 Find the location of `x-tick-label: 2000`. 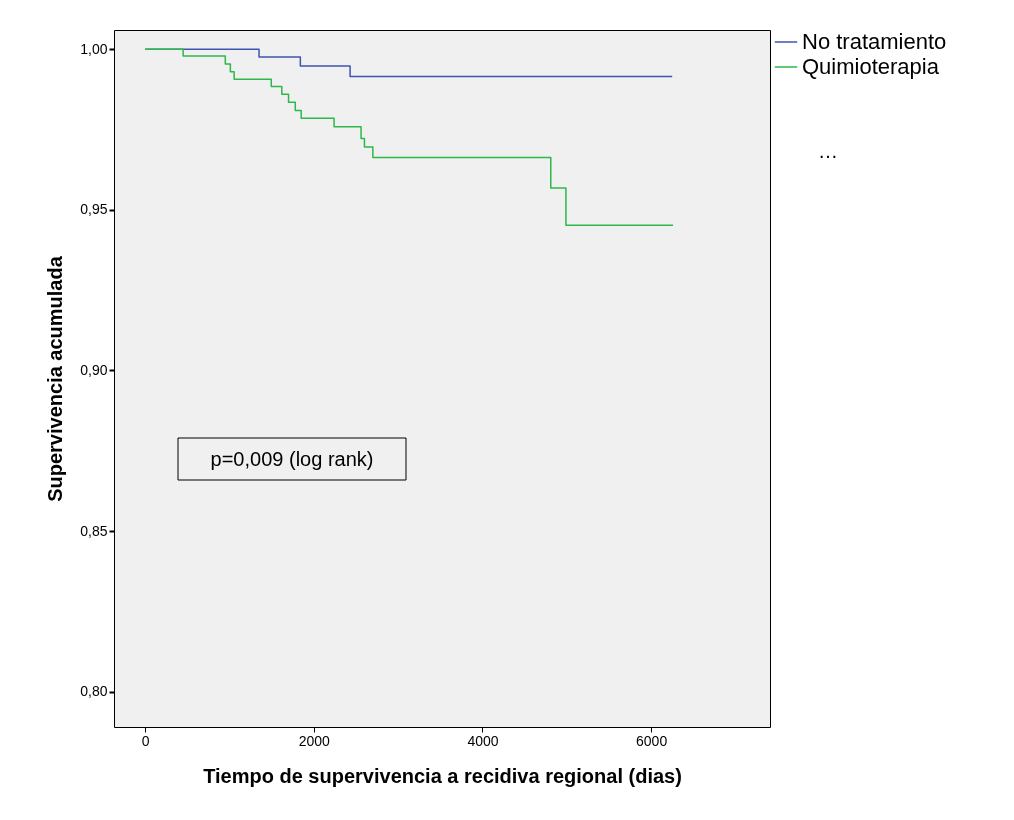

x-tick-label: 2000 is located at coordinates (314, 740).